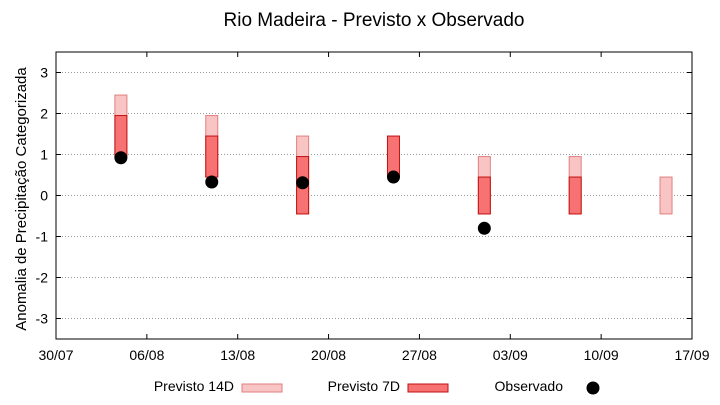 The image size is (720, 405). I want to click on legend-label: Observado, so click(529, 386).